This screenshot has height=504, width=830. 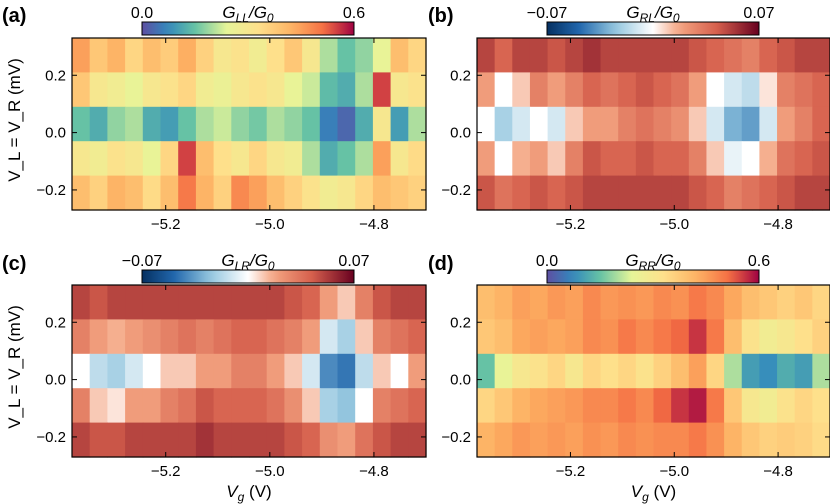 What do you see at coordinates (547, 261) in the screenshot?
I see `colorbar-min-label: 0.0` at bounding box center [547, 261].